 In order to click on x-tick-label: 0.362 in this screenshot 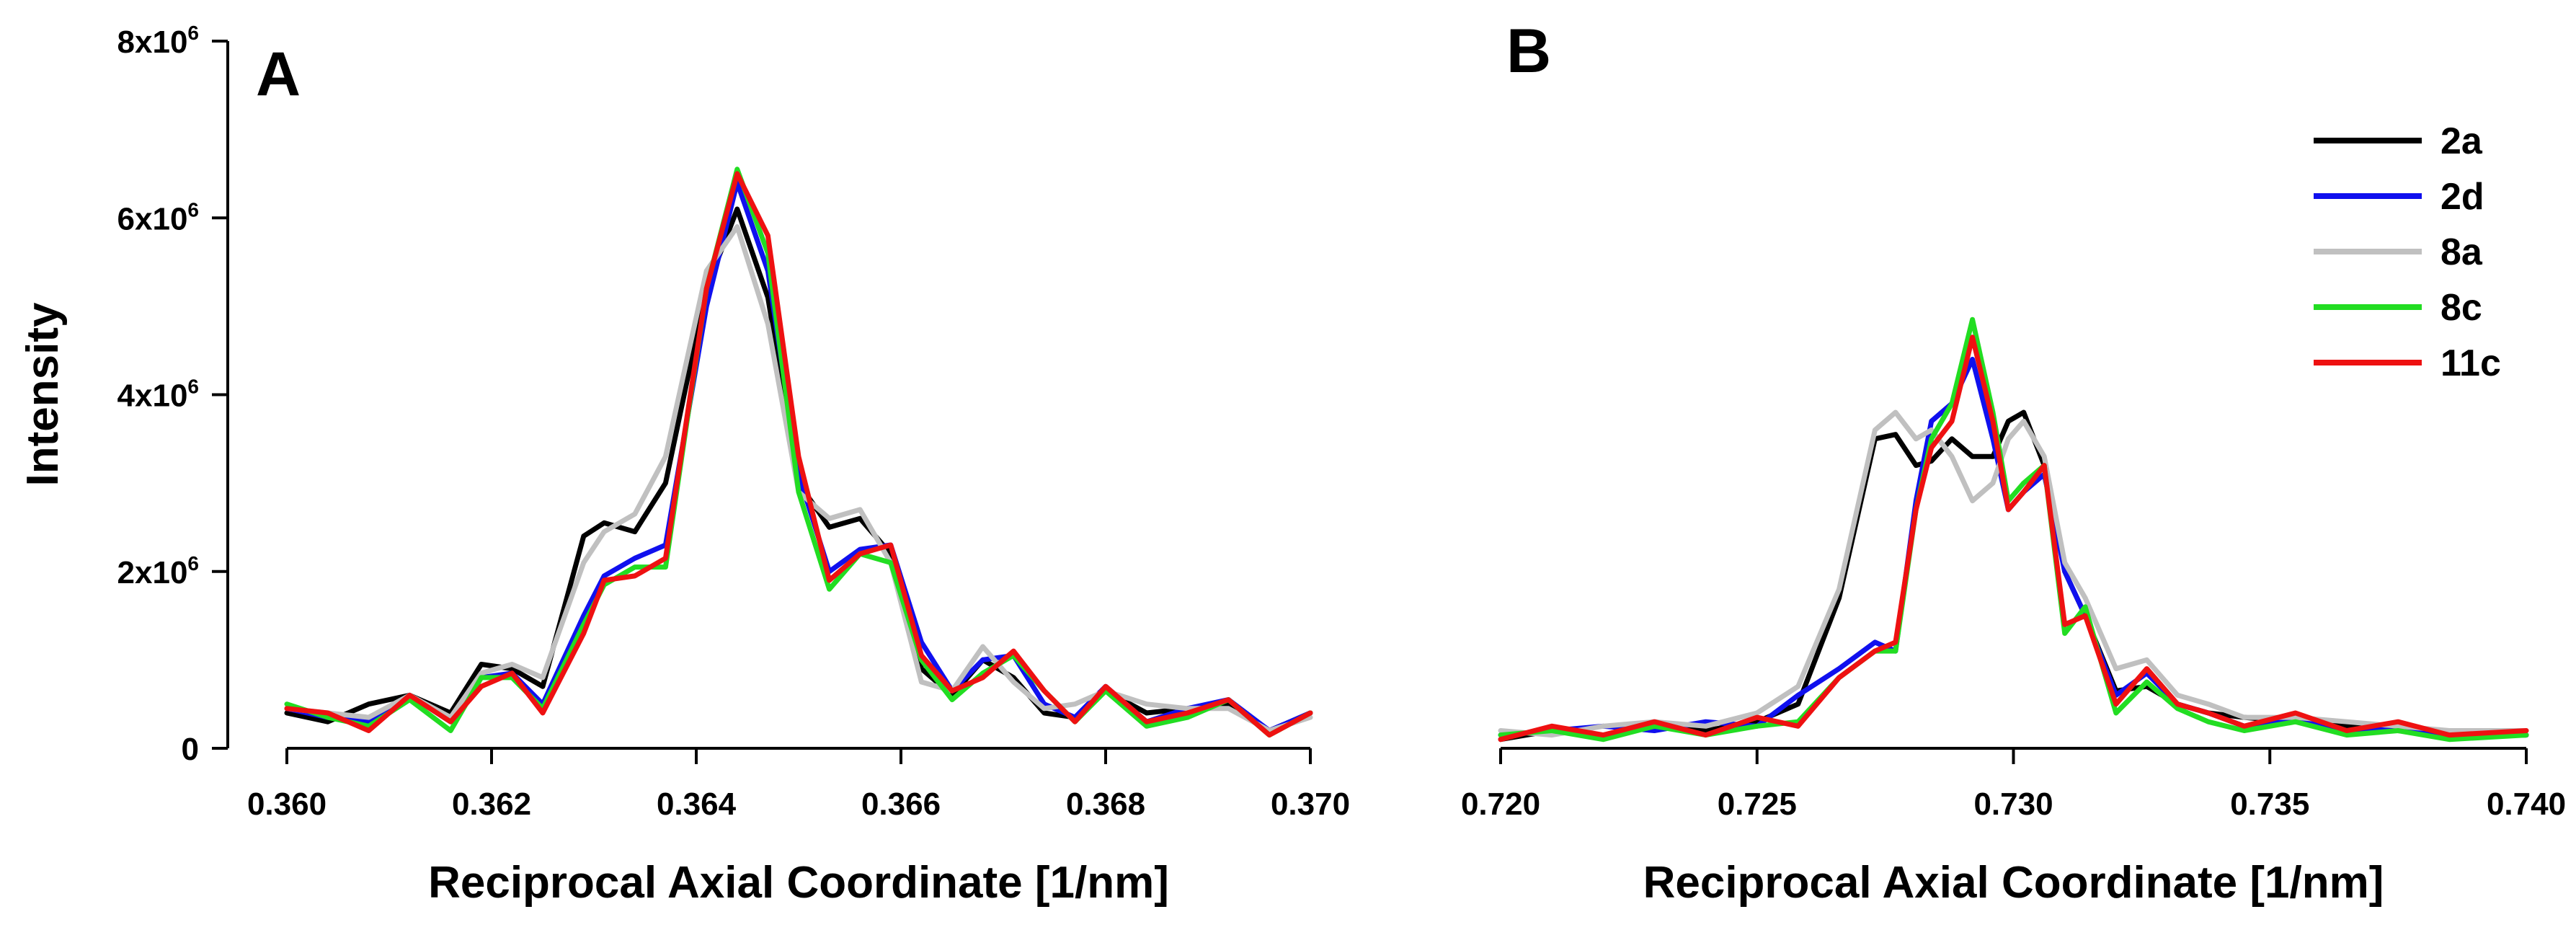, I will do `click(491, 804)`.